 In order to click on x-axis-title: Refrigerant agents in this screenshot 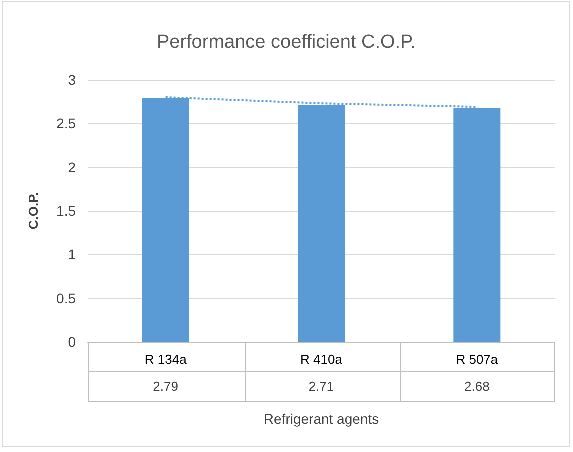, I will do `click(322, 419)`.